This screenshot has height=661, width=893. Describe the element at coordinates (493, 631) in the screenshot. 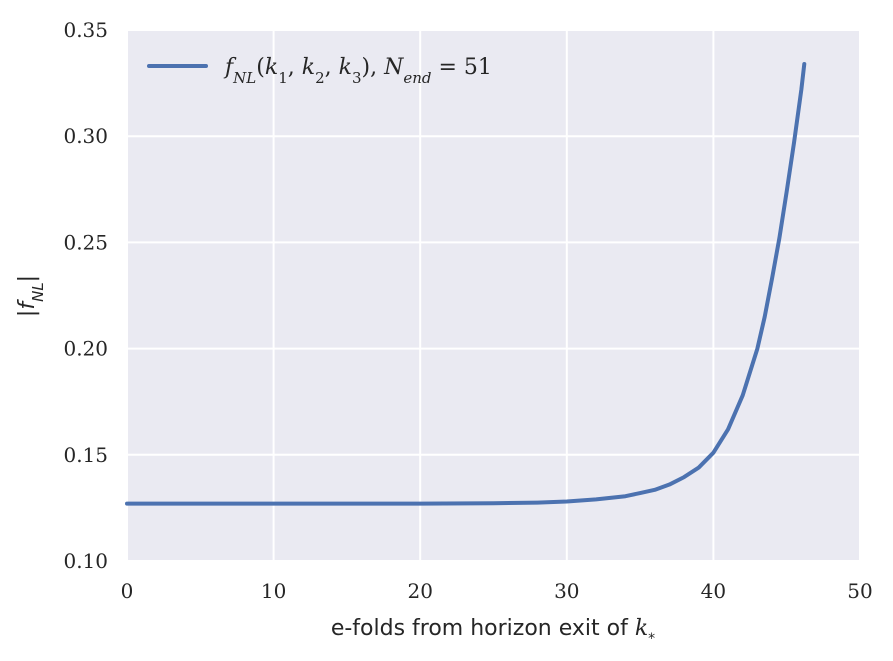

I see `x-axis-label: e-folds from horizon exit of k*` at that location.